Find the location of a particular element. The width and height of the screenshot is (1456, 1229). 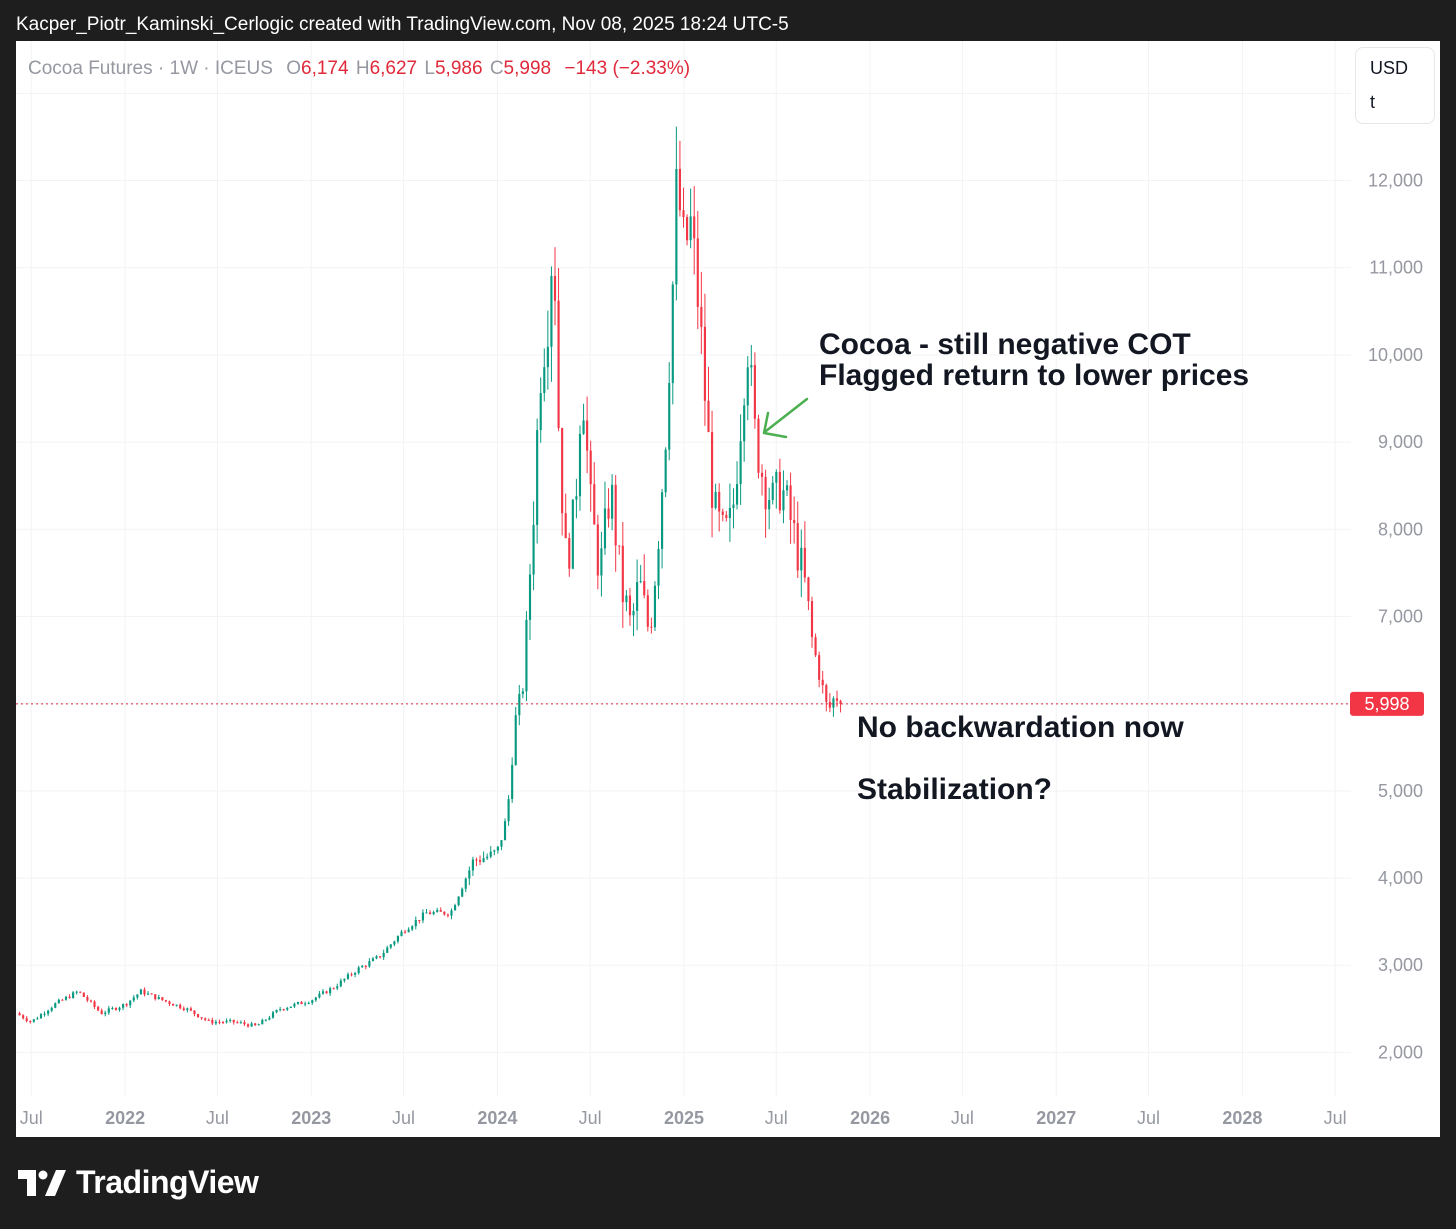

footer-branding: TradingView is located at coordinates (138, 1182).